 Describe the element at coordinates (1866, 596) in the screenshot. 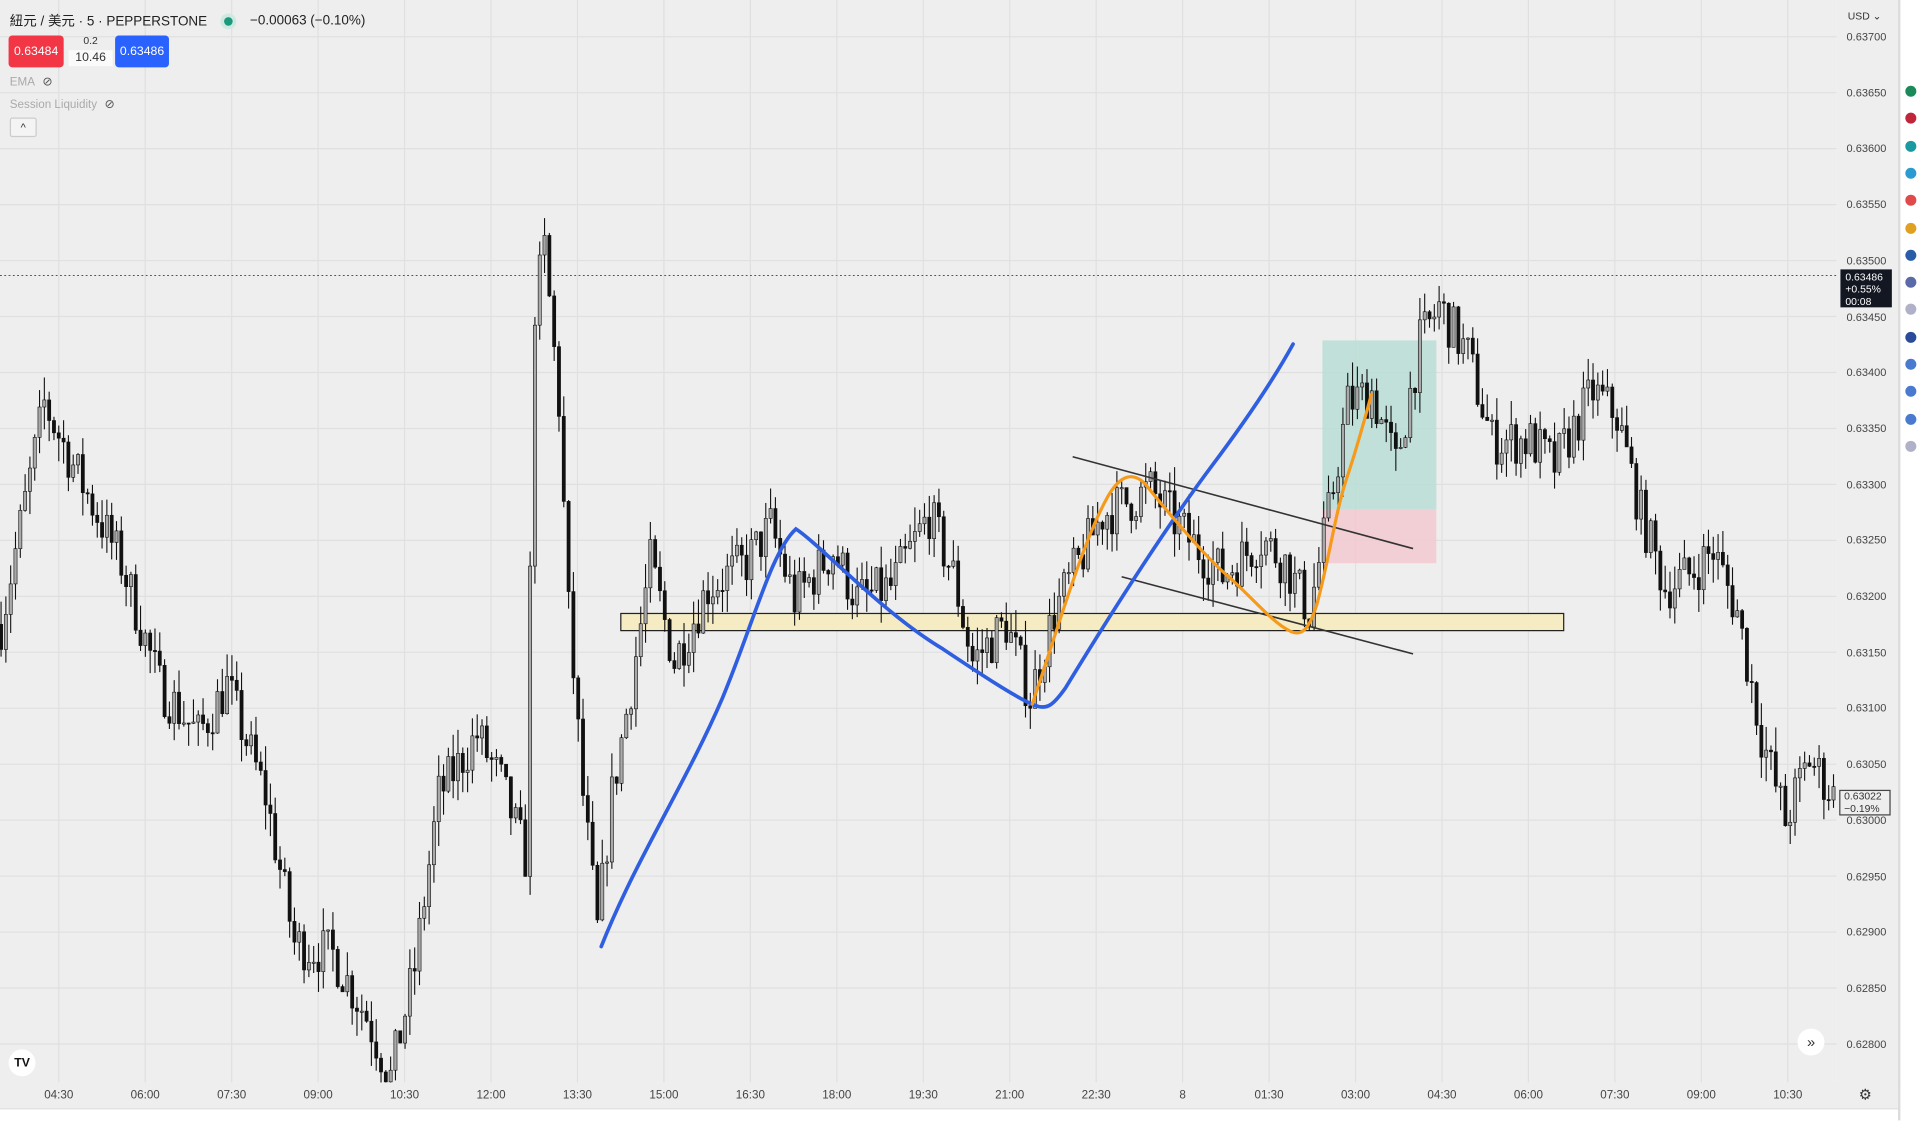

I see `price-tick-label: 0.63200` at that location.